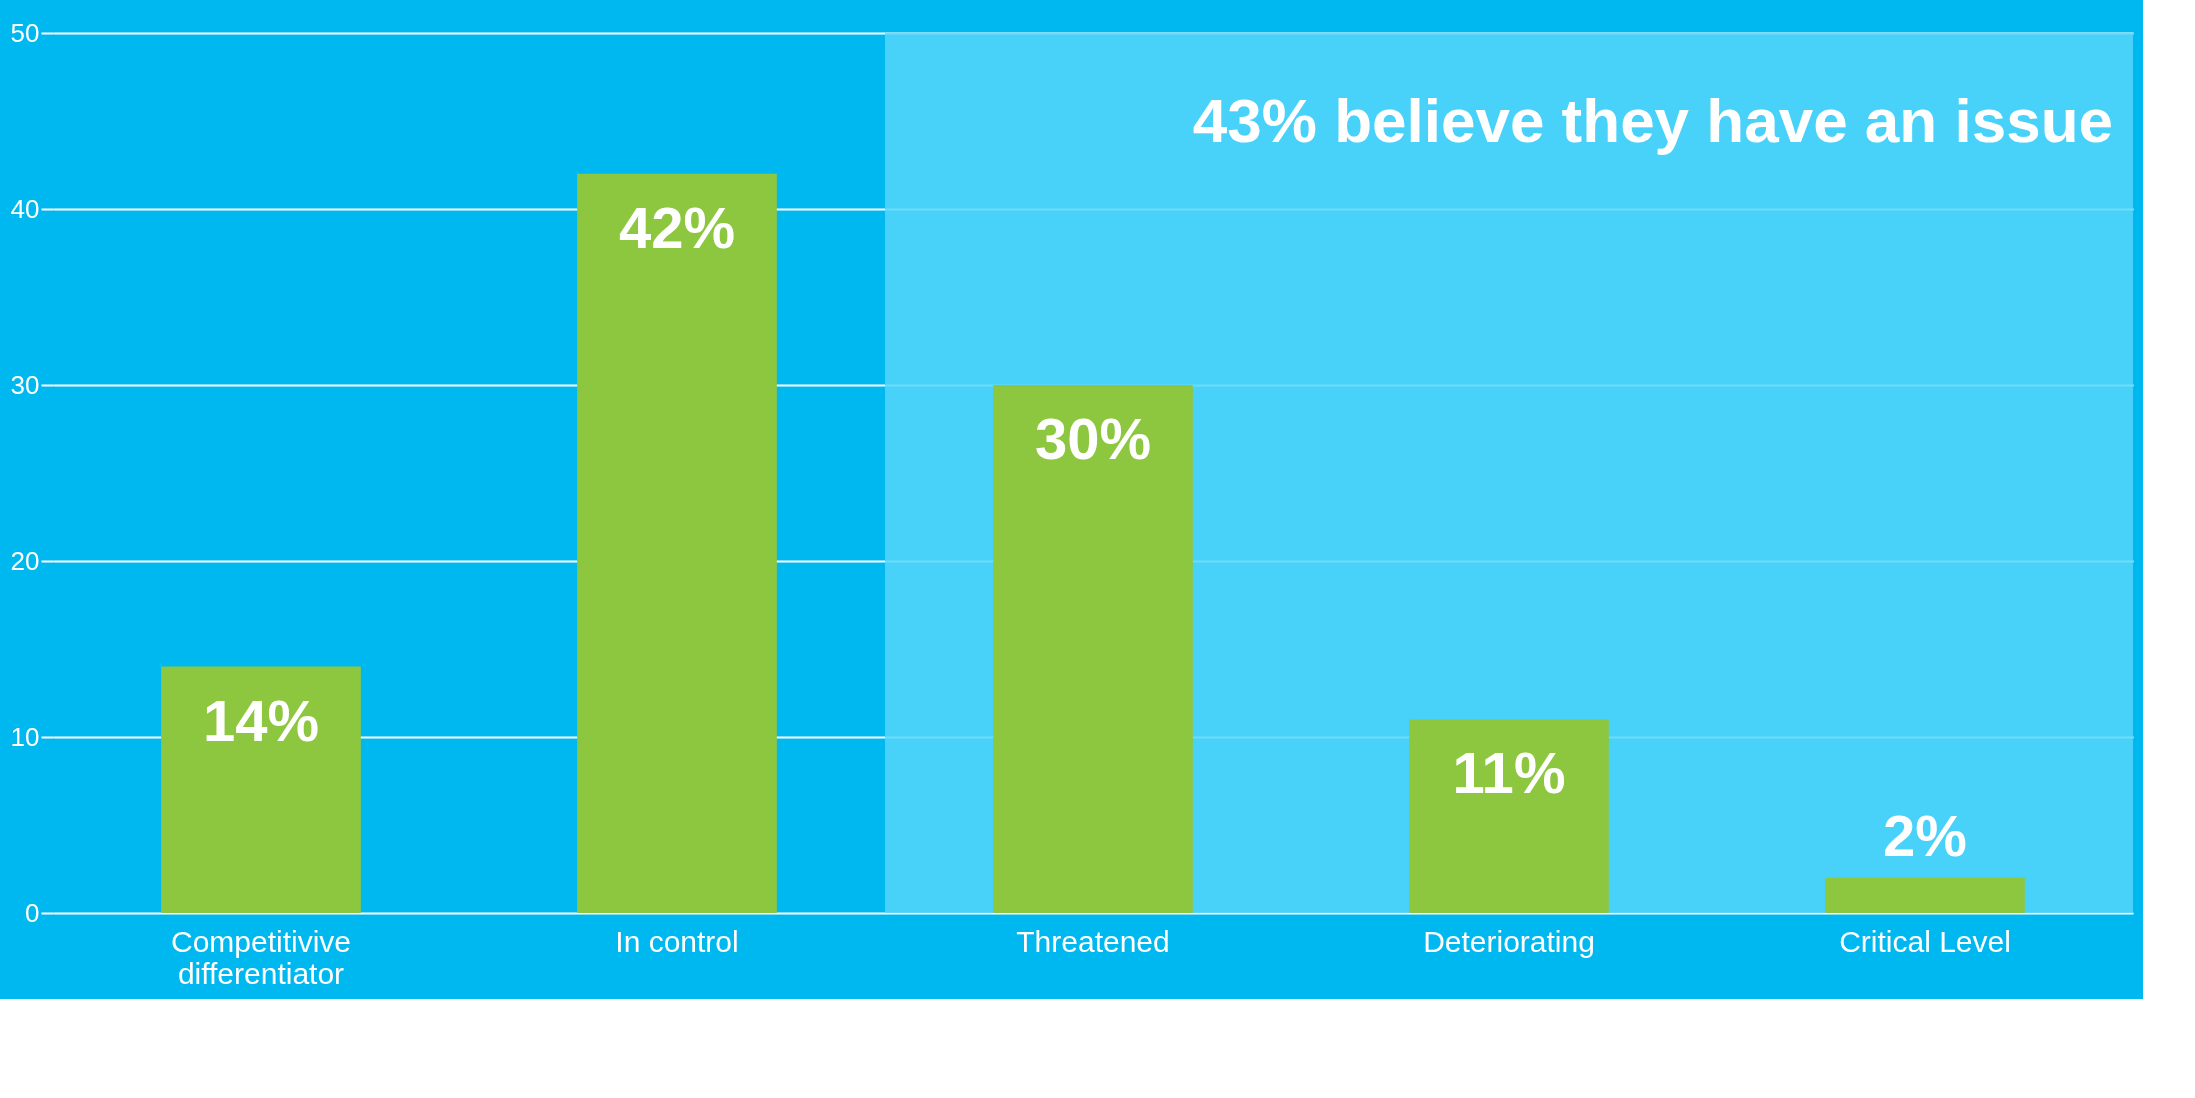 The image size is (2195, 1098). I want to click on y-tick-label: 40, so click(25, 208).